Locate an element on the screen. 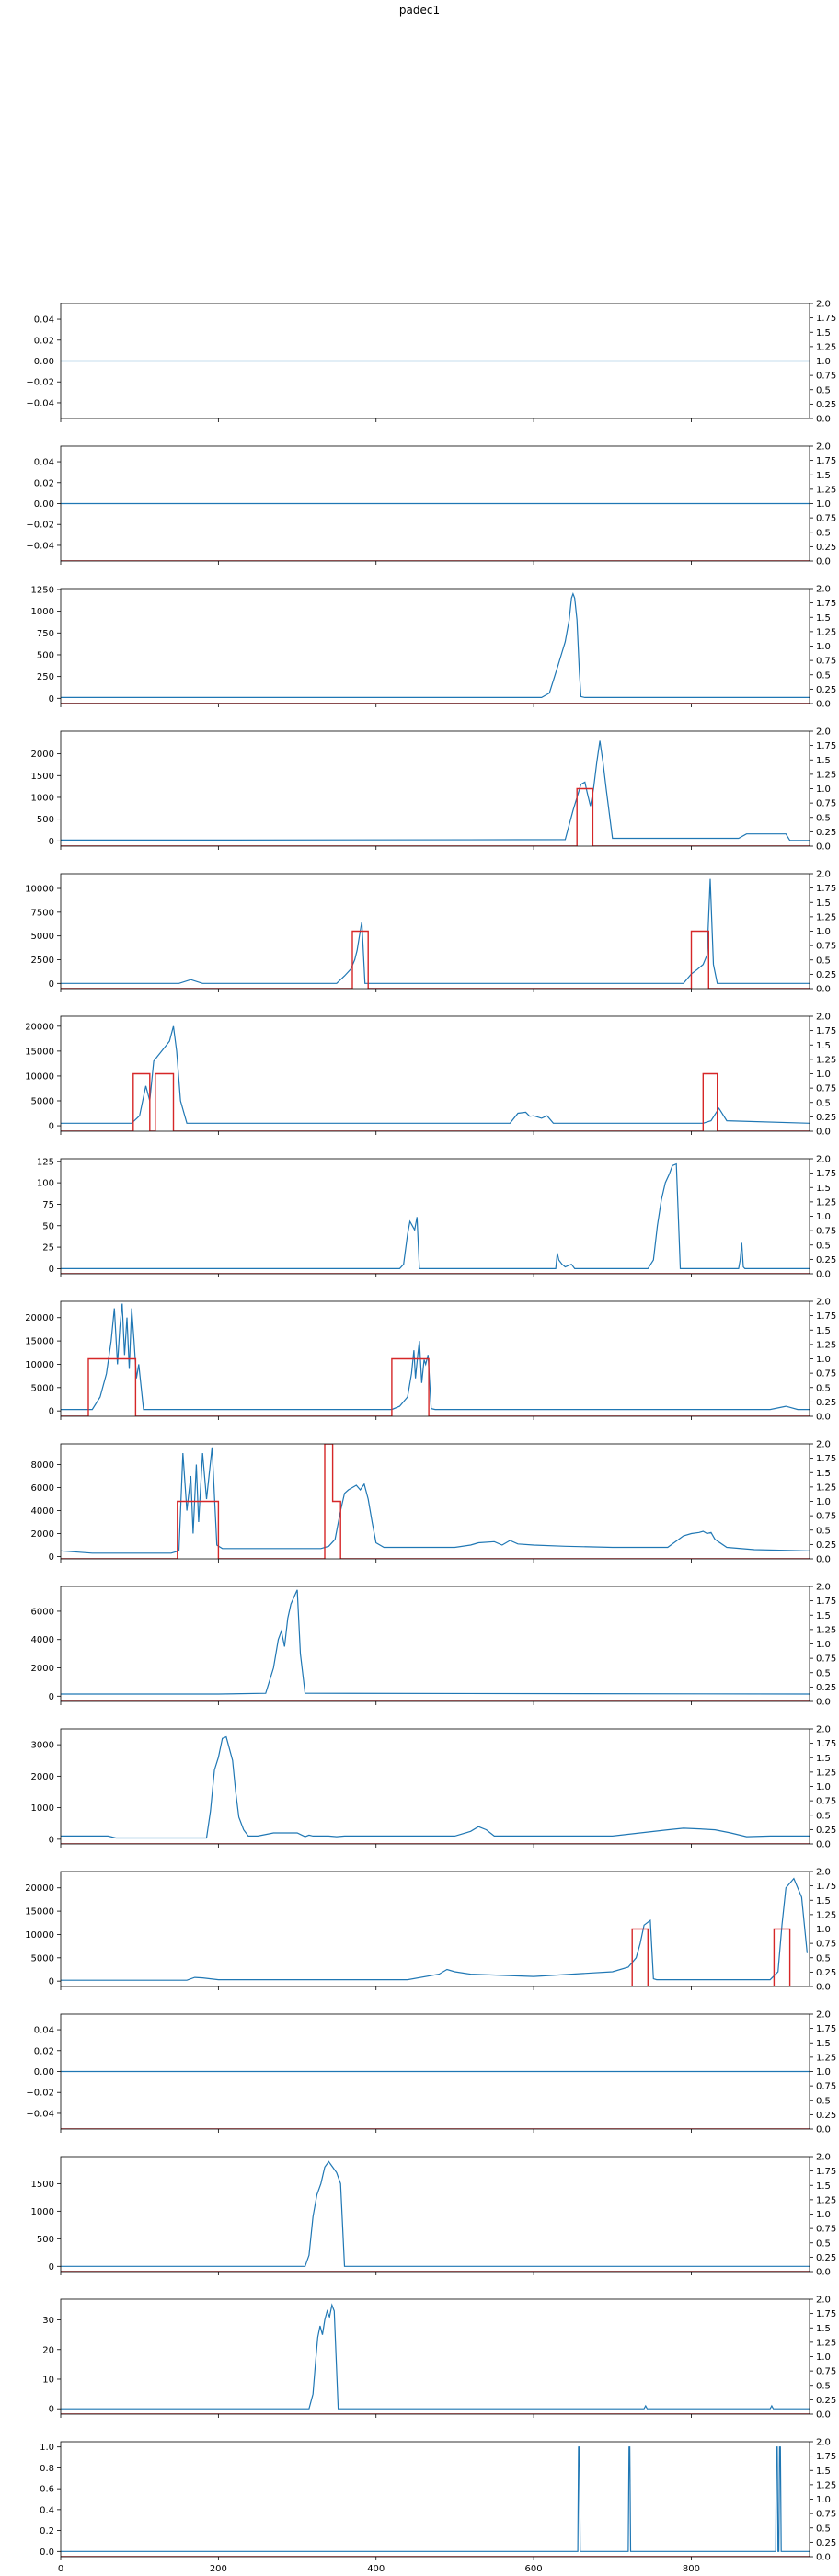 Image resolution: width=839 pixels, height=2576 pixels. y-tick-label: 10 is located at coordinates (48, 2380).